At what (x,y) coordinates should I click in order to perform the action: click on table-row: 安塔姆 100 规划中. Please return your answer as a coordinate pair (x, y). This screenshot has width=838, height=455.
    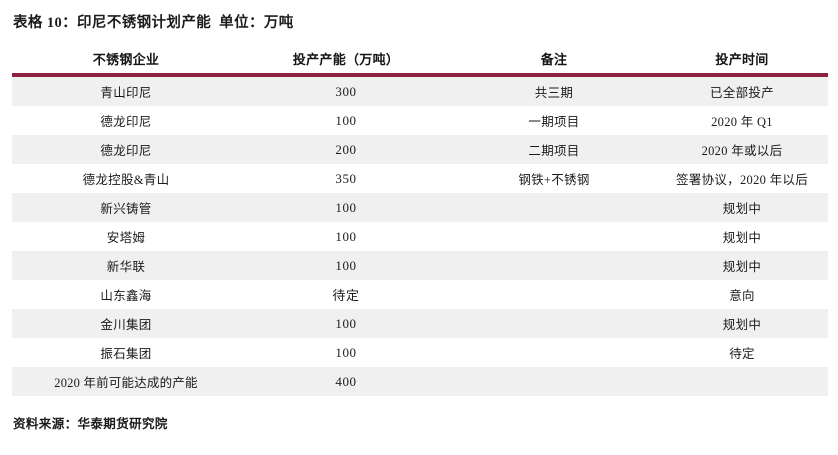
    Looking at the image, I should click on (420, 236).